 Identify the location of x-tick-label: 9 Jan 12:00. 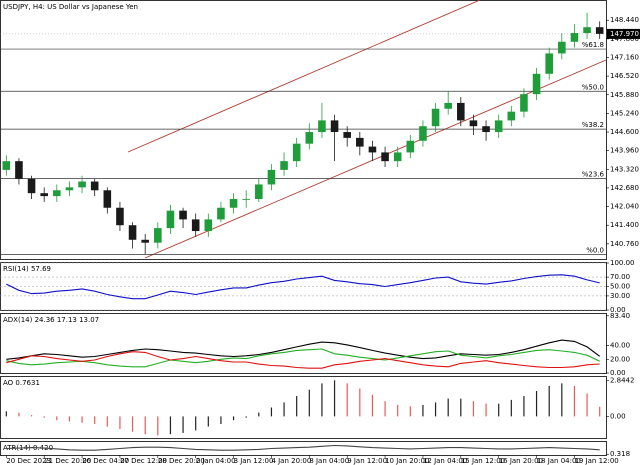
(367, 461).